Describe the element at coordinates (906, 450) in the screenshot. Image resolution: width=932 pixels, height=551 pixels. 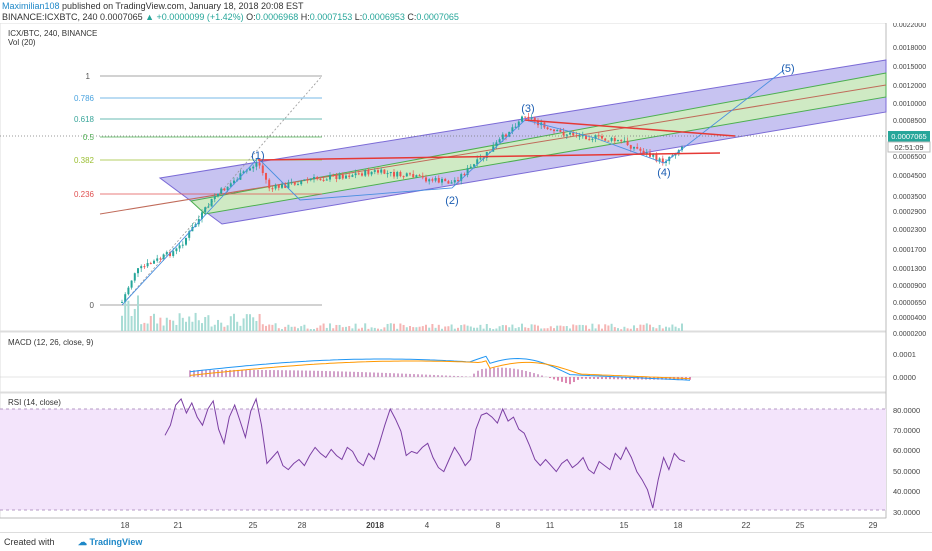
I see `rsi-scale-label: 60.0000` at that location.